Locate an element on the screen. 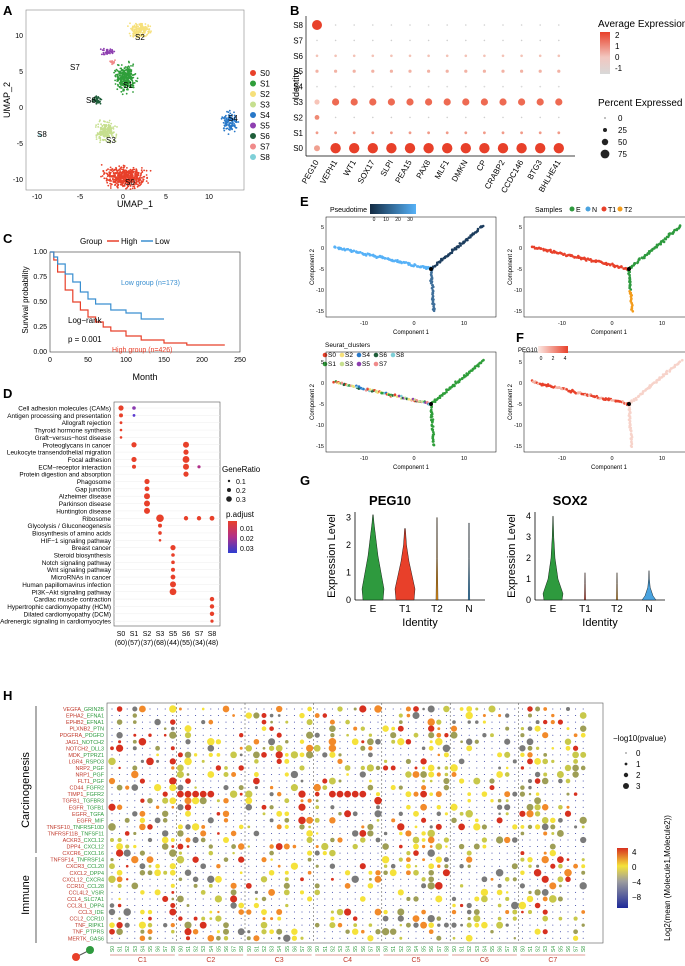 The width and height of the screenshot is (685, 966). lr-subcol-label: S2 is located at coordinates (128, 949).